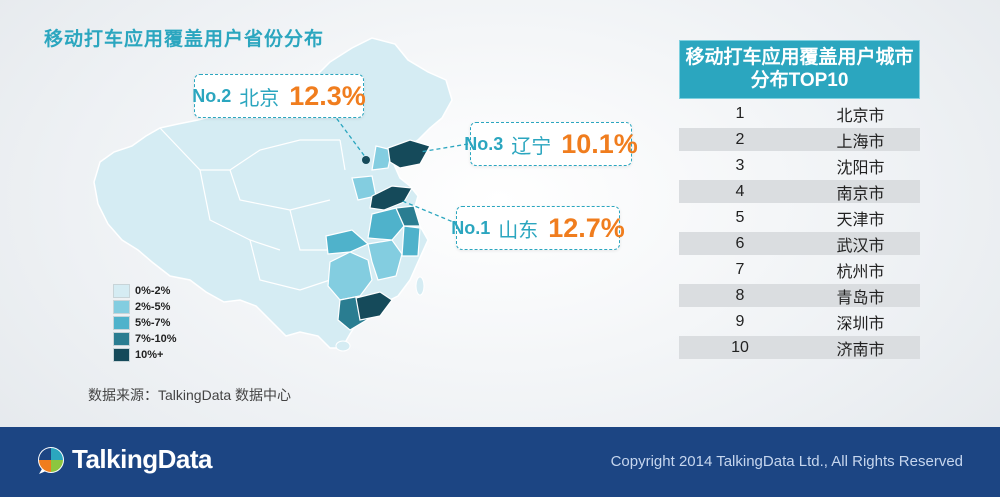 The width and height of the screenshot is (1000, 497). What do you see at coordinates (799, 347) in the screenshot?
I see `table-row: 10 济南市` at bounding box center [799, 347].